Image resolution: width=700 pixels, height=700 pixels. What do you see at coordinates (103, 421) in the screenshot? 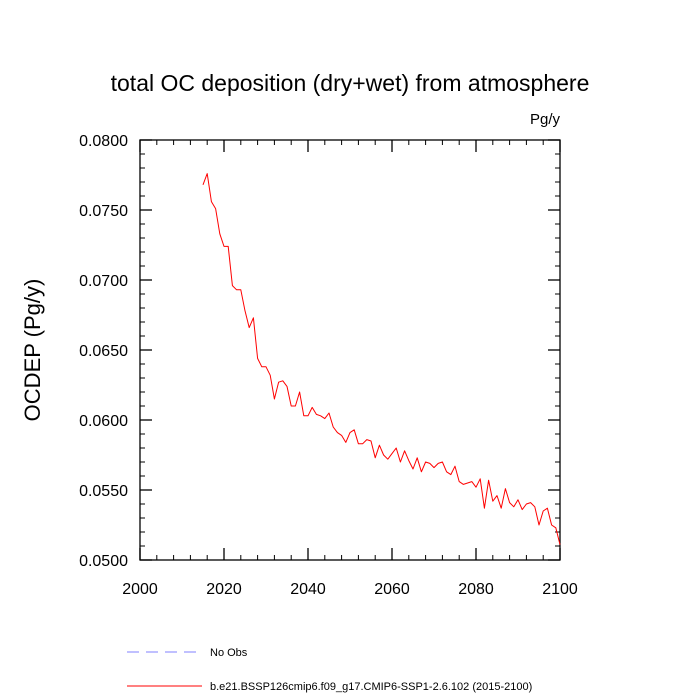
I see `y-tick-label: 0.0600` at bounding box center [103, 421].